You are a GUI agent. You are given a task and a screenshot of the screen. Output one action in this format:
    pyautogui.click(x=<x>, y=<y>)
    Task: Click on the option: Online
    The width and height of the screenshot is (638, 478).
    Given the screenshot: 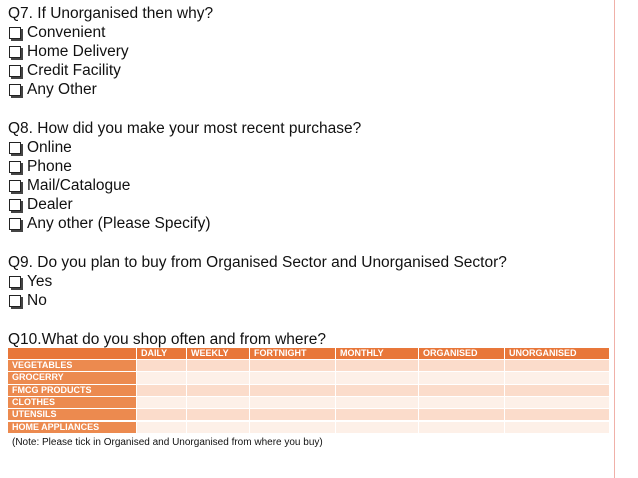 What is the action you would take?
    pyautogui.click(x=49, y=147)
    